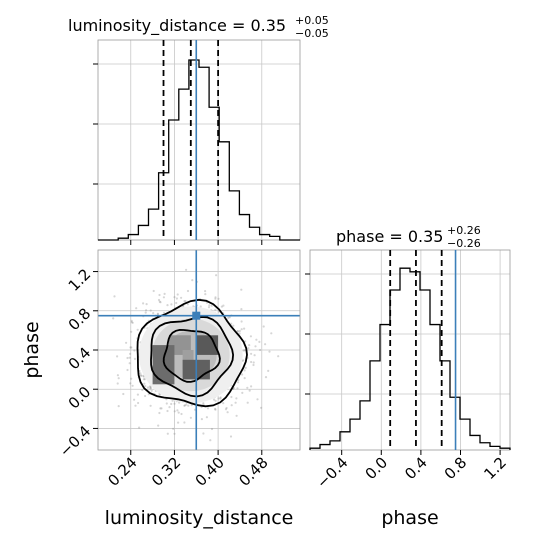 This screenshot has width=550, height=550. I want to click on joint-xtick-label: 0.32, so click(166, 472).